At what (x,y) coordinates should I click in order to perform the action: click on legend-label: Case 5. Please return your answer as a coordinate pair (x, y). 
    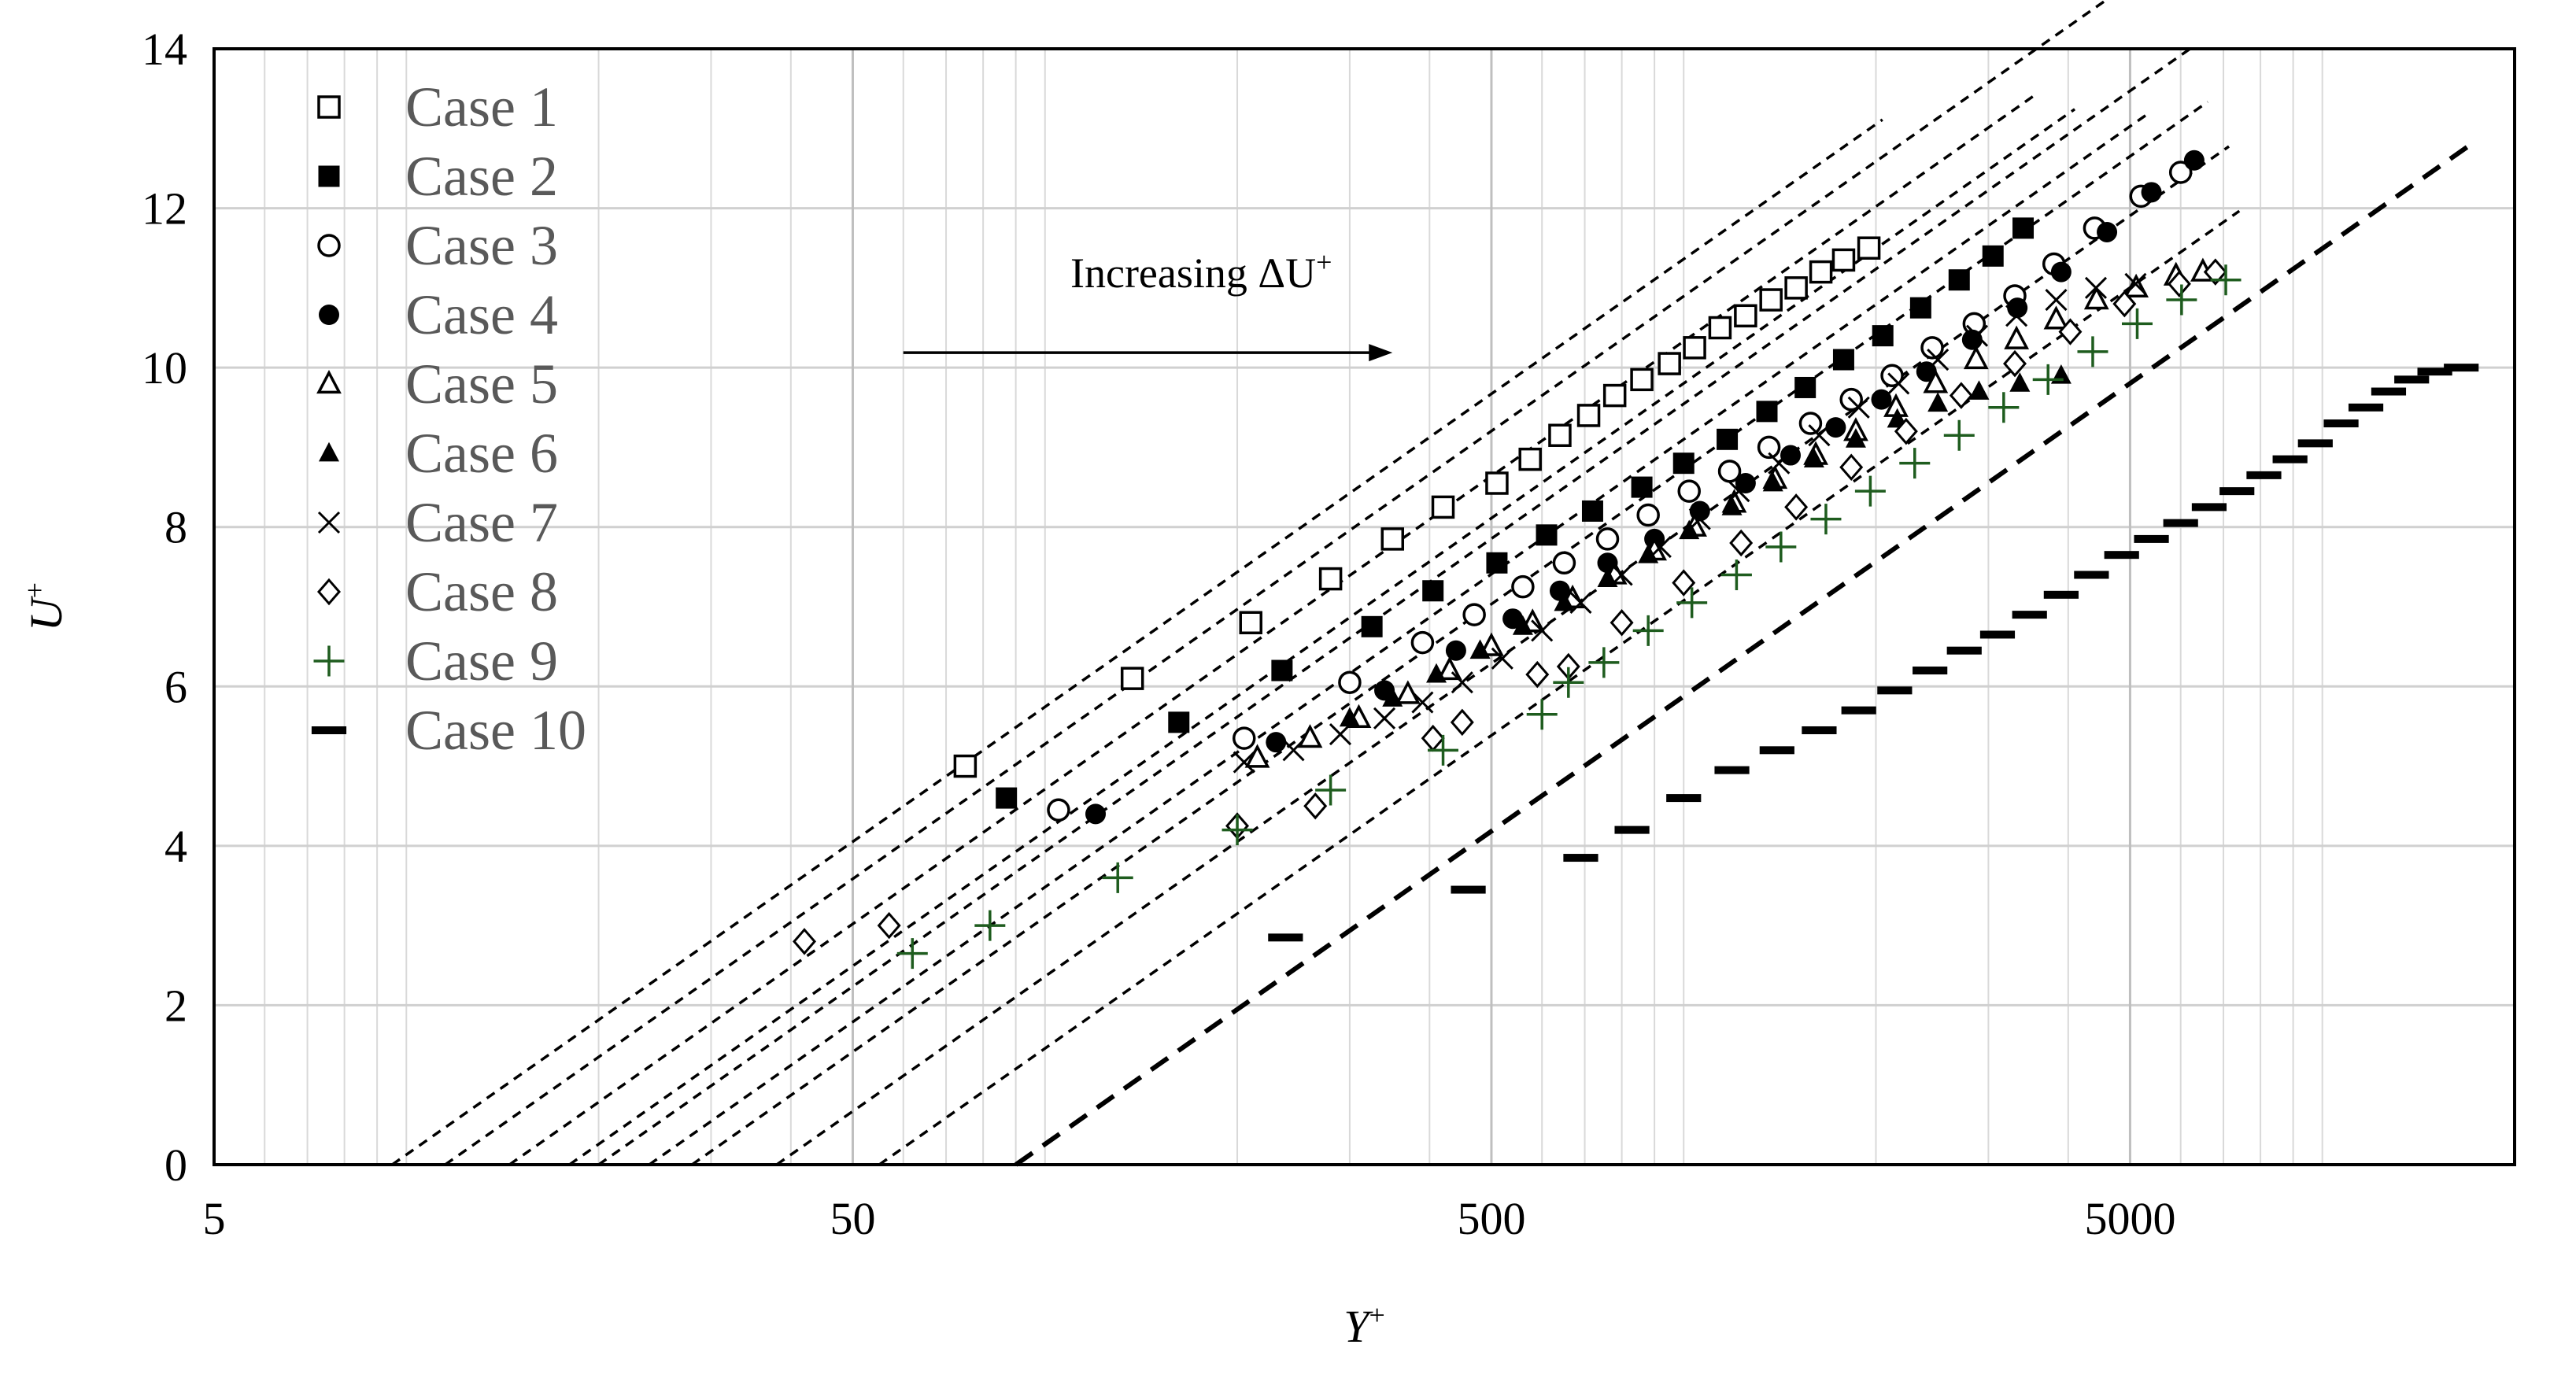
    Looking at the image, I should click on (481, 384).